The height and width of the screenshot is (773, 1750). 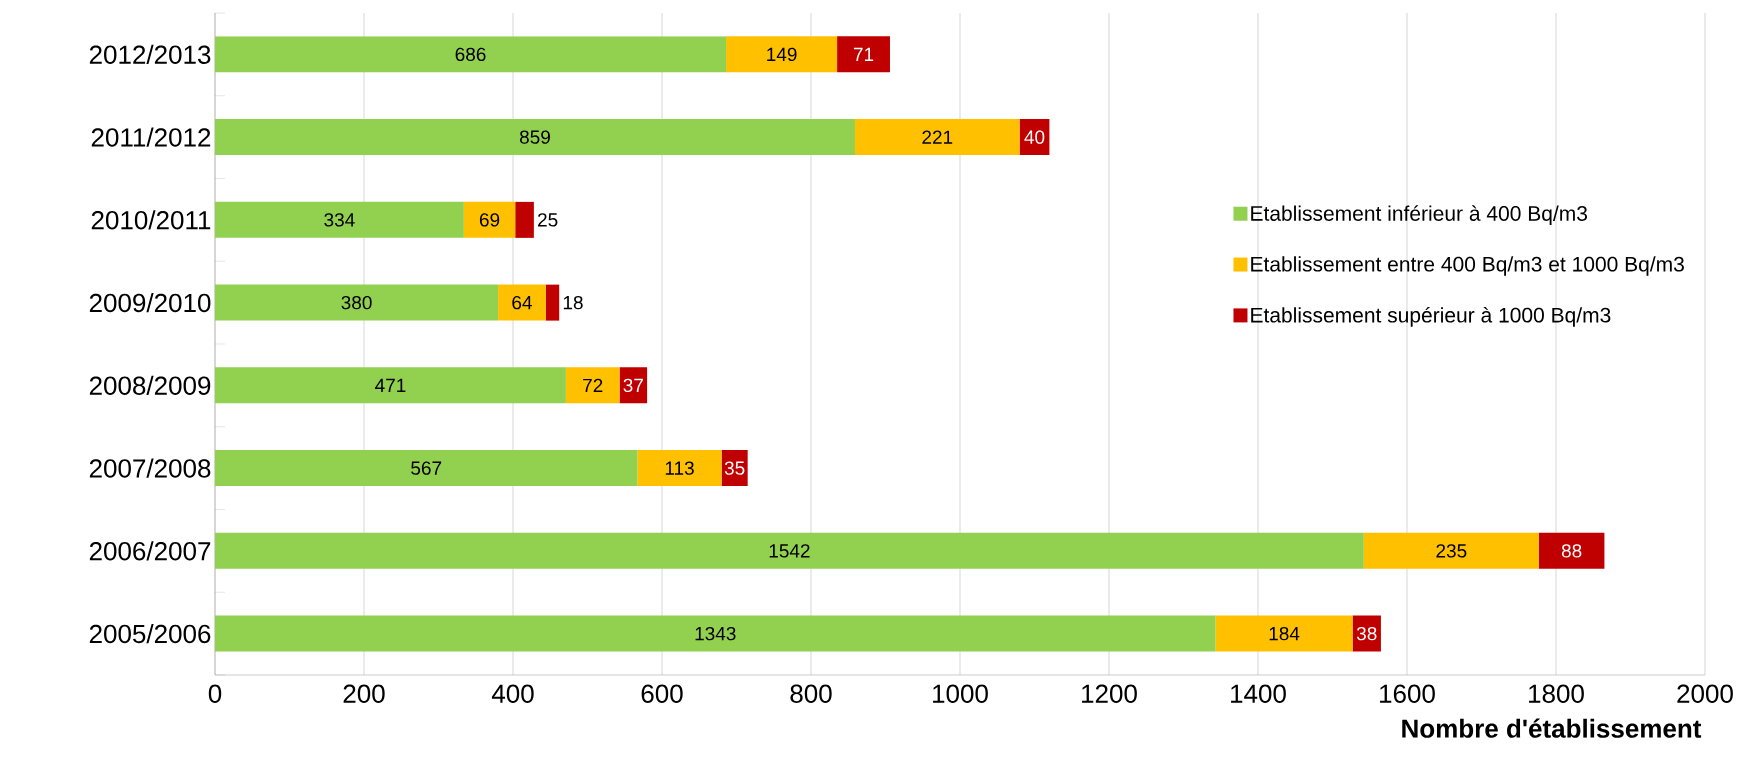 I want to click on data-label: 64, so click(x=522, y=302).